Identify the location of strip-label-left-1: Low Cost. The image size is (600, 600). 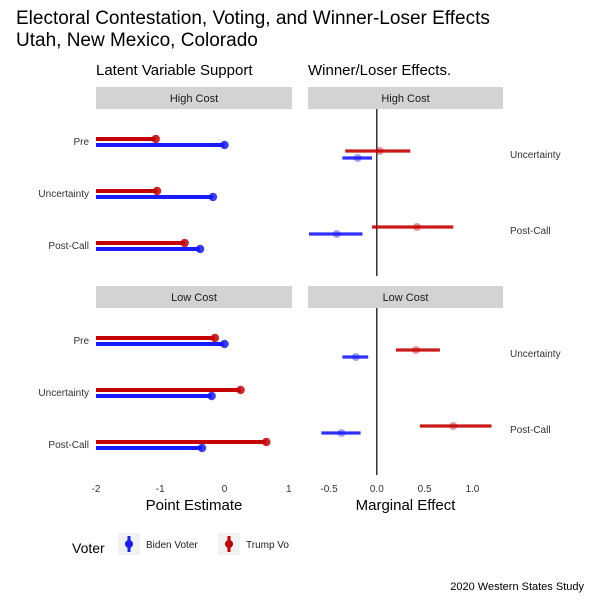
(194, 298).